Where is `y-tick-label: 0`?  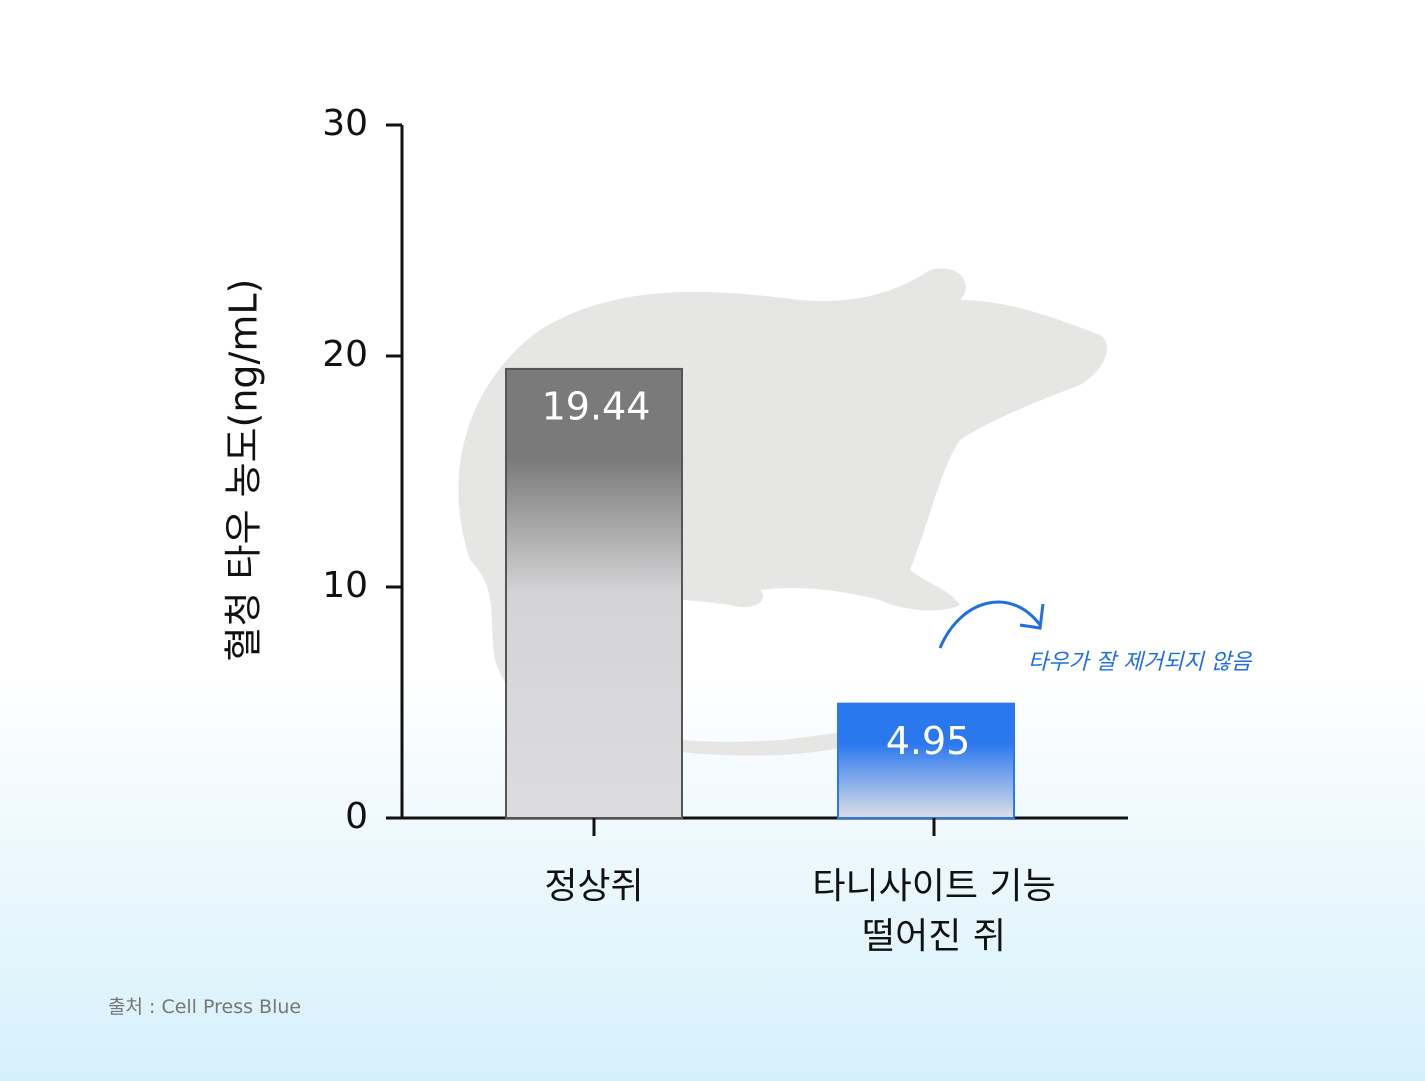
y-tick-label: 0 is located at coordinates (356, 816).